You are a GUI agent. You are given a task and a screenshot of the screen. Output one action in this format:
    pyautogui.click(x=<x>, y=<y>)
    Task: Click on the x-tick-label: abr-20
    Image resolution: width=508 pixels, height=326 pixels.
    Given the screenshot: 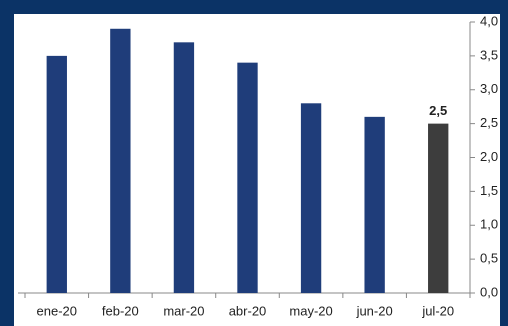 What is the action you would take?
    pyautogui.click(x=248, y=310)
    